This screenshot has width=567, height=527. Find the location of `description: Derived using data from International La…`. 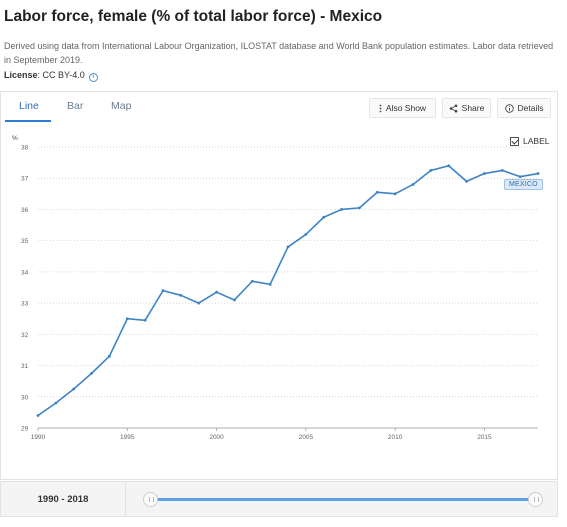

description: Derived using data from International La… is located at coordinates (279, 53).